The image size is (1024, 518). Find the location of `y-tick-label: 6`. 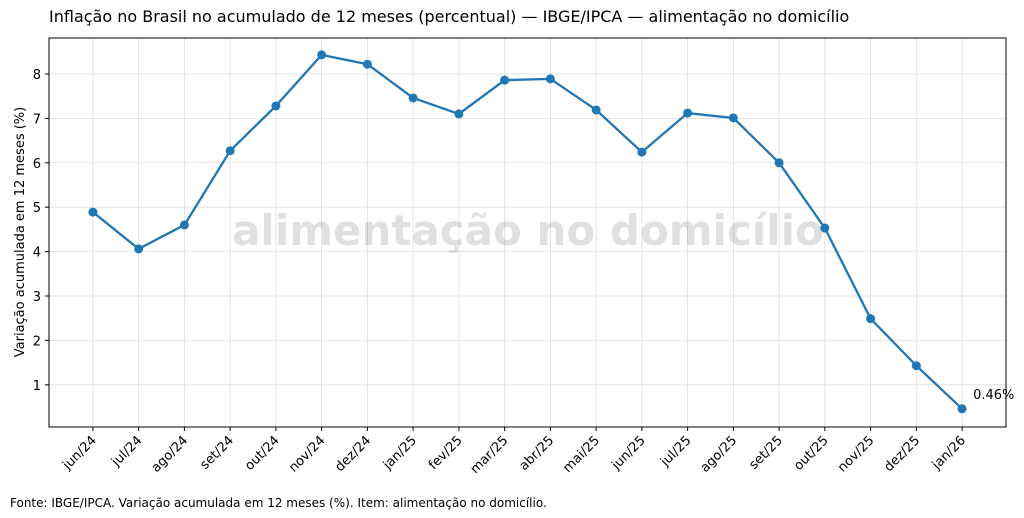

y-tick-label: 6 is located at coordinates (37, 164).